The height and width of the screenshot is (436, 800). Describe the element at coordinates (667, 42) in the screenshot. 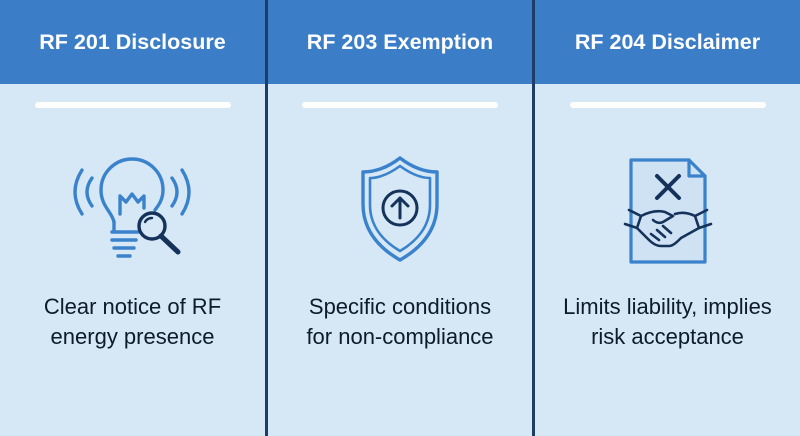

I see `column-title: RF 204 Disclaimer` at that location.